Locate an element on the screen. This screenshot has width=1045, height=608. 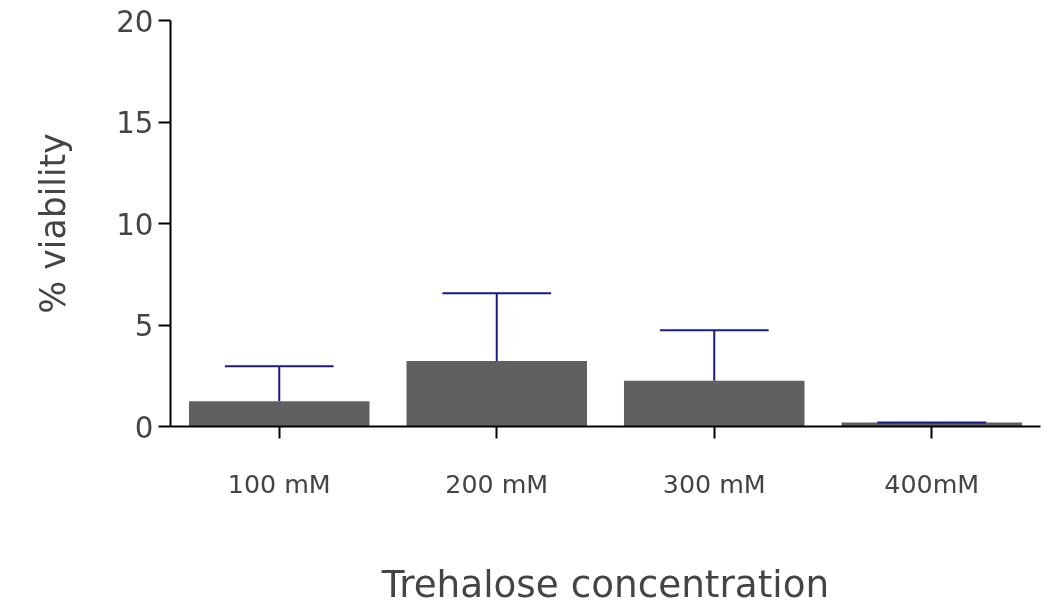
y-tick-label: 20 is located at coordinates (135, 21).